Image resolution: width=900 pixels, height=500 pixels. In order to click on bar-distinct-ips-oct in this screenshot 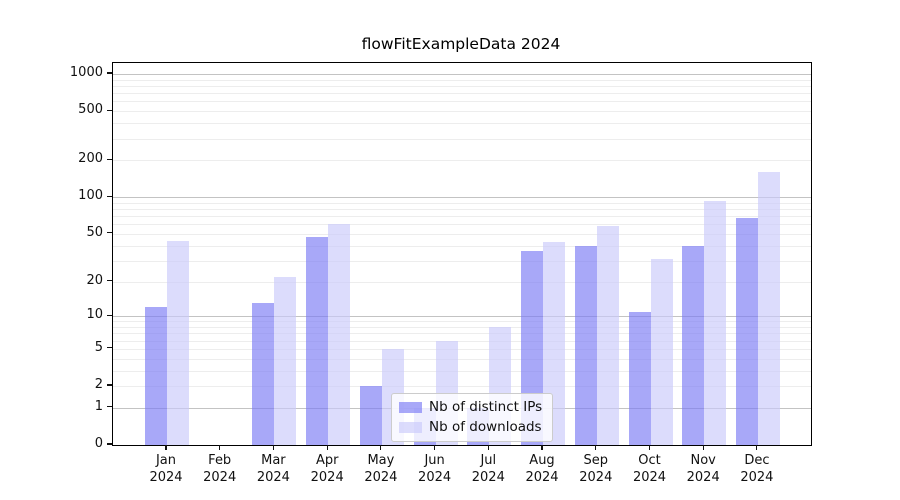, I will do `click(639, 378)`.